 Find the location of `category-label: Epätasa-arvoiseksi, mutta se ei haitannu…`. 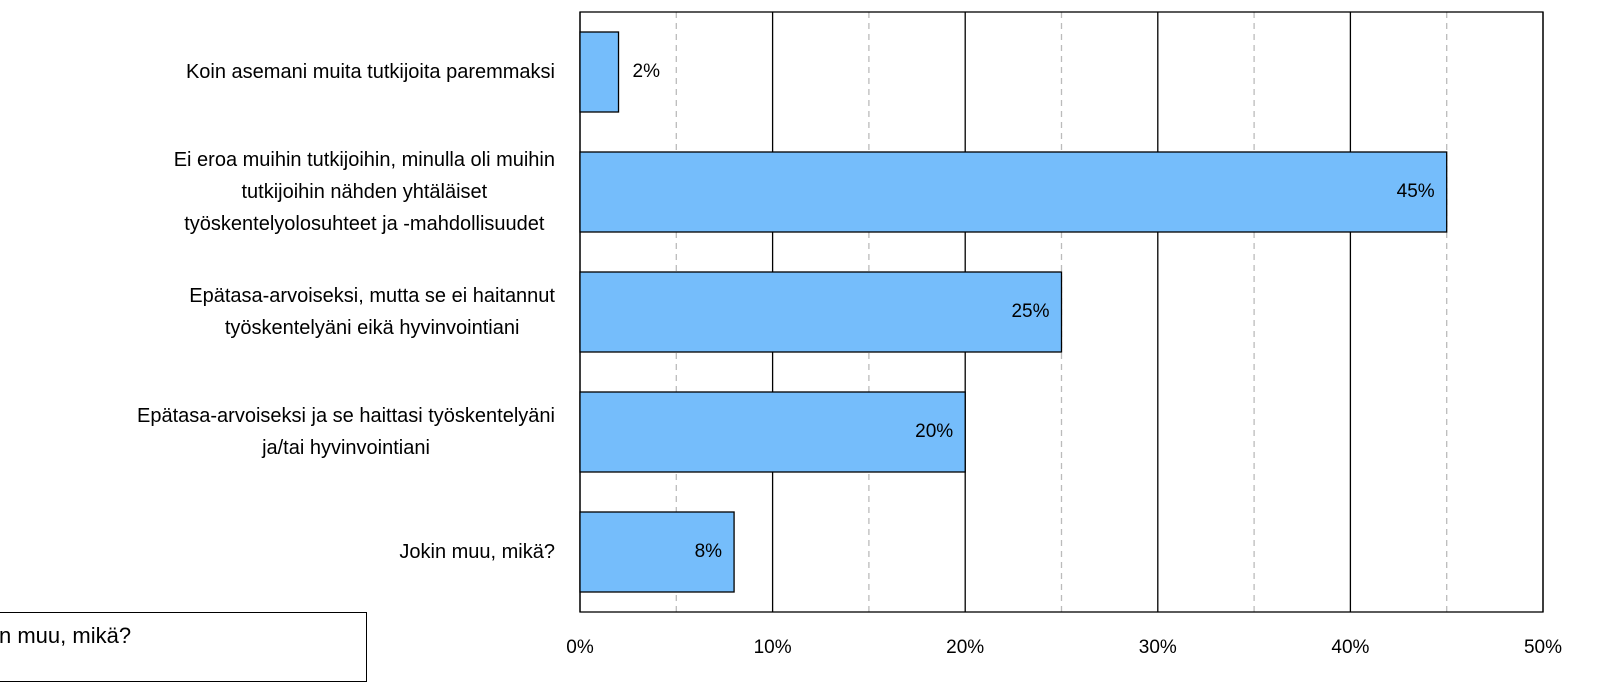

category-label: Epätasa-arvoiseksi, mutta se ei haitannu… is located at coordinates (372, 312).